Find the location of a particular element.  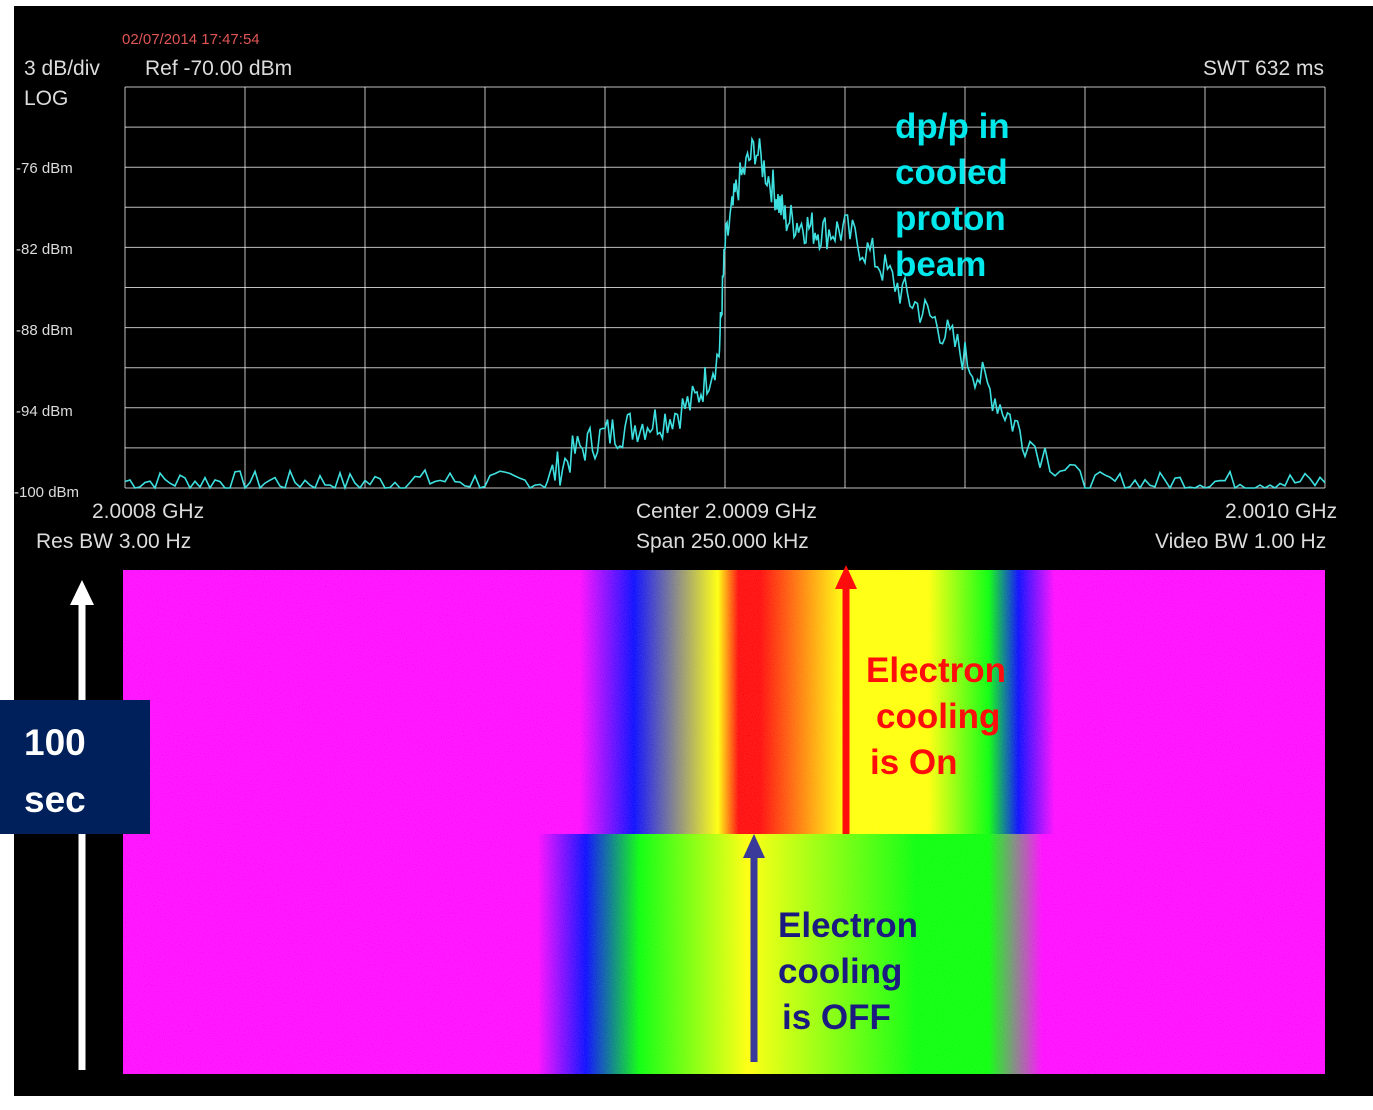

dp-over-p-annotation: dp/p in cooled proton beam is located at coordinates (1005, 196).